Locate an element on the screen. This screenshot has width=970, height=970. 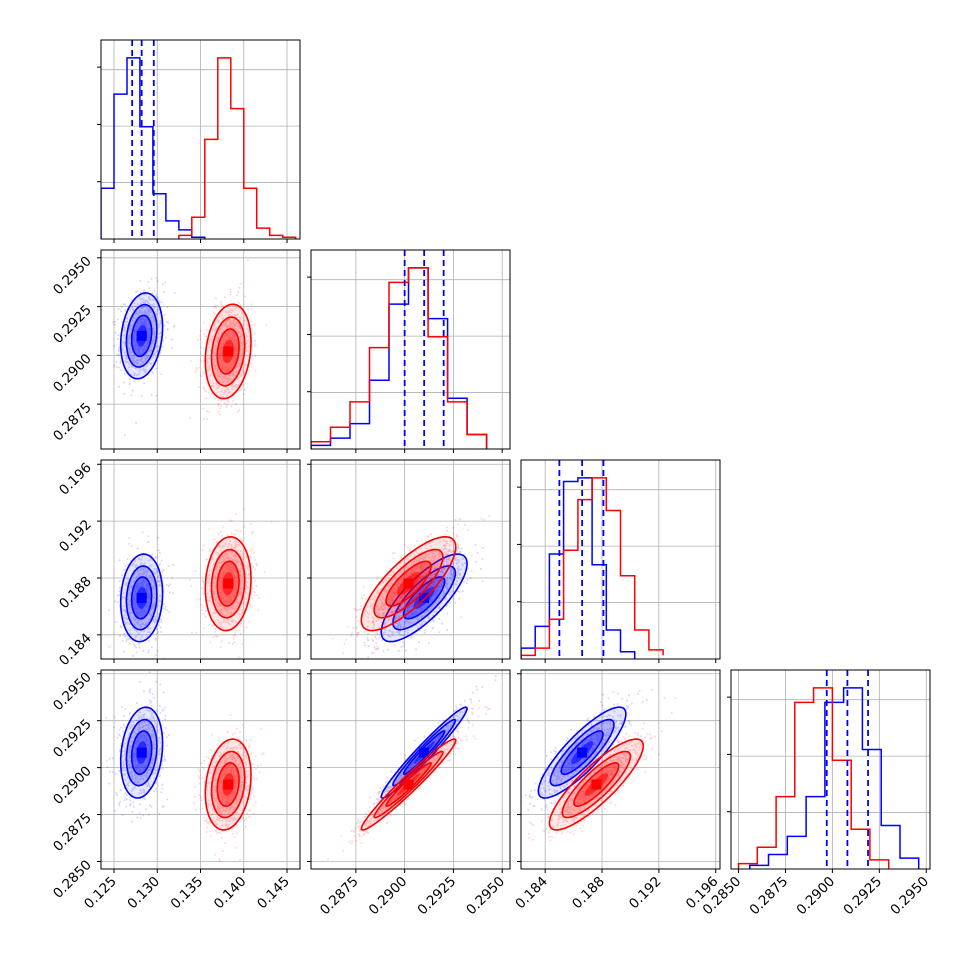
x-tick-label: 0.130 is located at coordinates (143, 893).